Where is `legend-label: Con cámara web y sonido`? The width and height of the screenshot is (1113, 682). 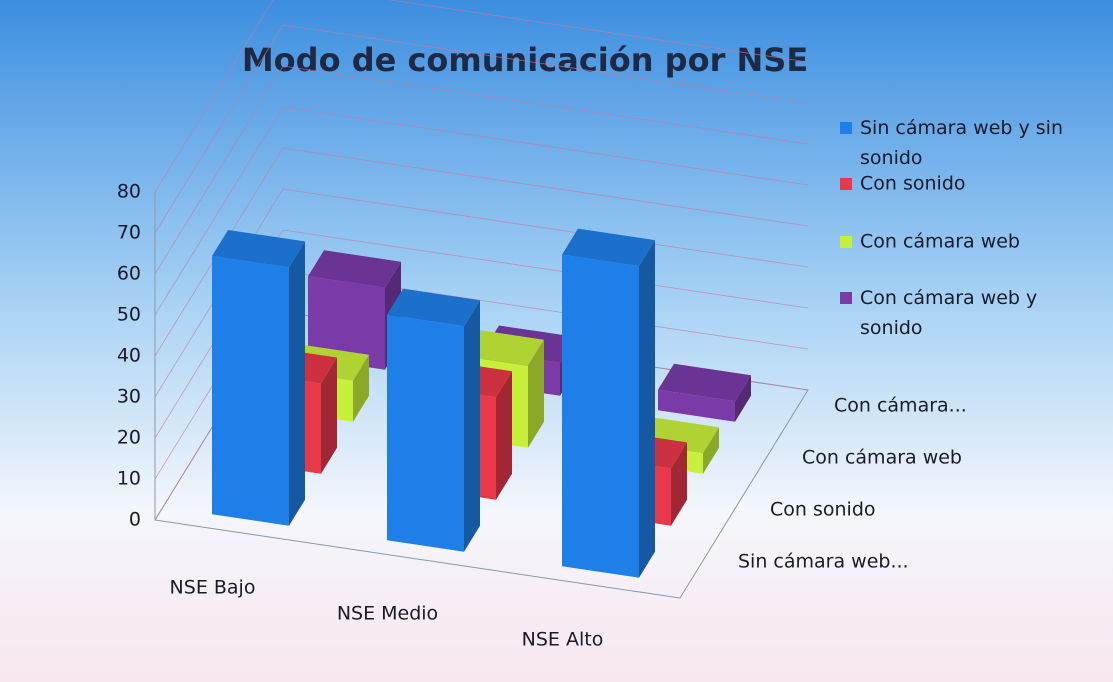
legend-label: Con cámara web y sonido is located at coordinates (948, 313).